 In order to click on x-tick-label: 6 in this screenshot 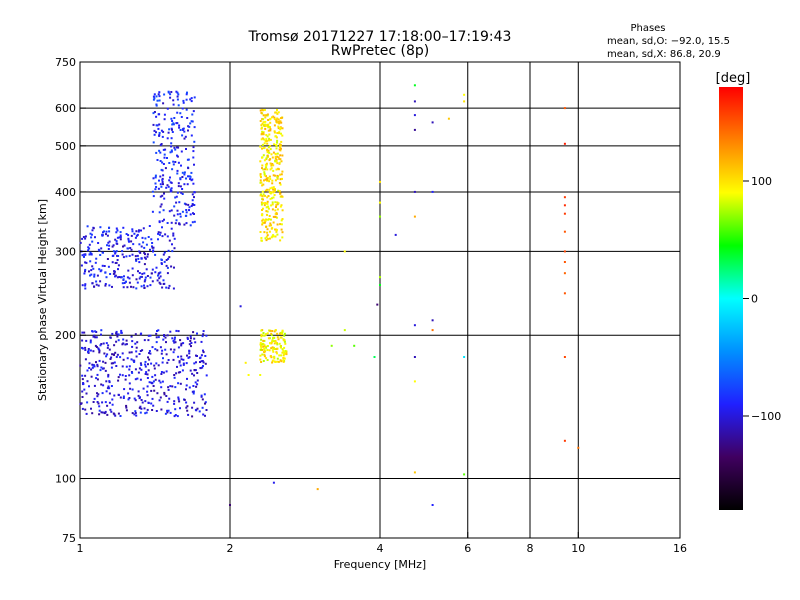, I will do `click(467, 548)`.